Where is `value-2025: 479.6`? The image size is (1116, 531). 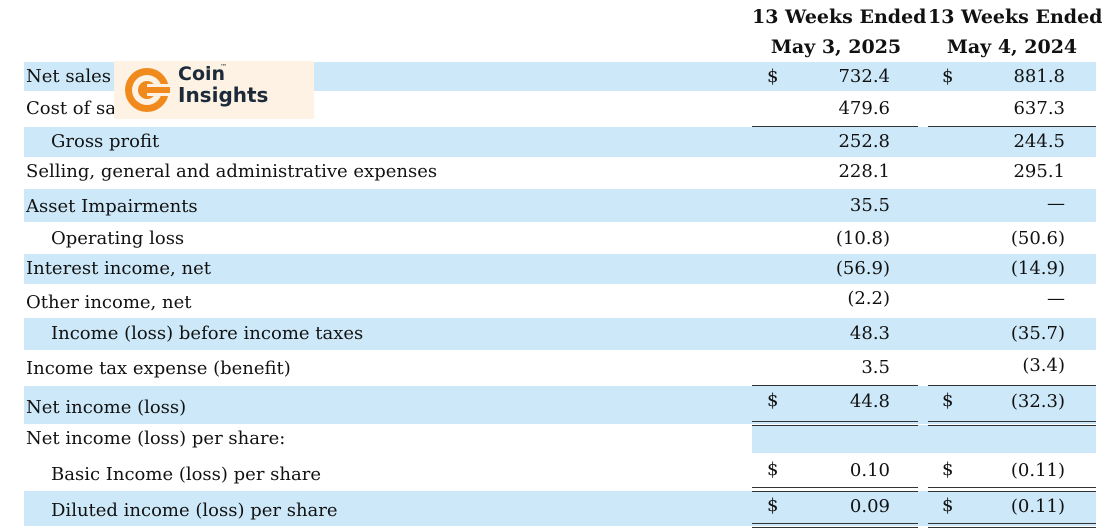
value-2025: 479.6 is located at coordinates (864, 108).